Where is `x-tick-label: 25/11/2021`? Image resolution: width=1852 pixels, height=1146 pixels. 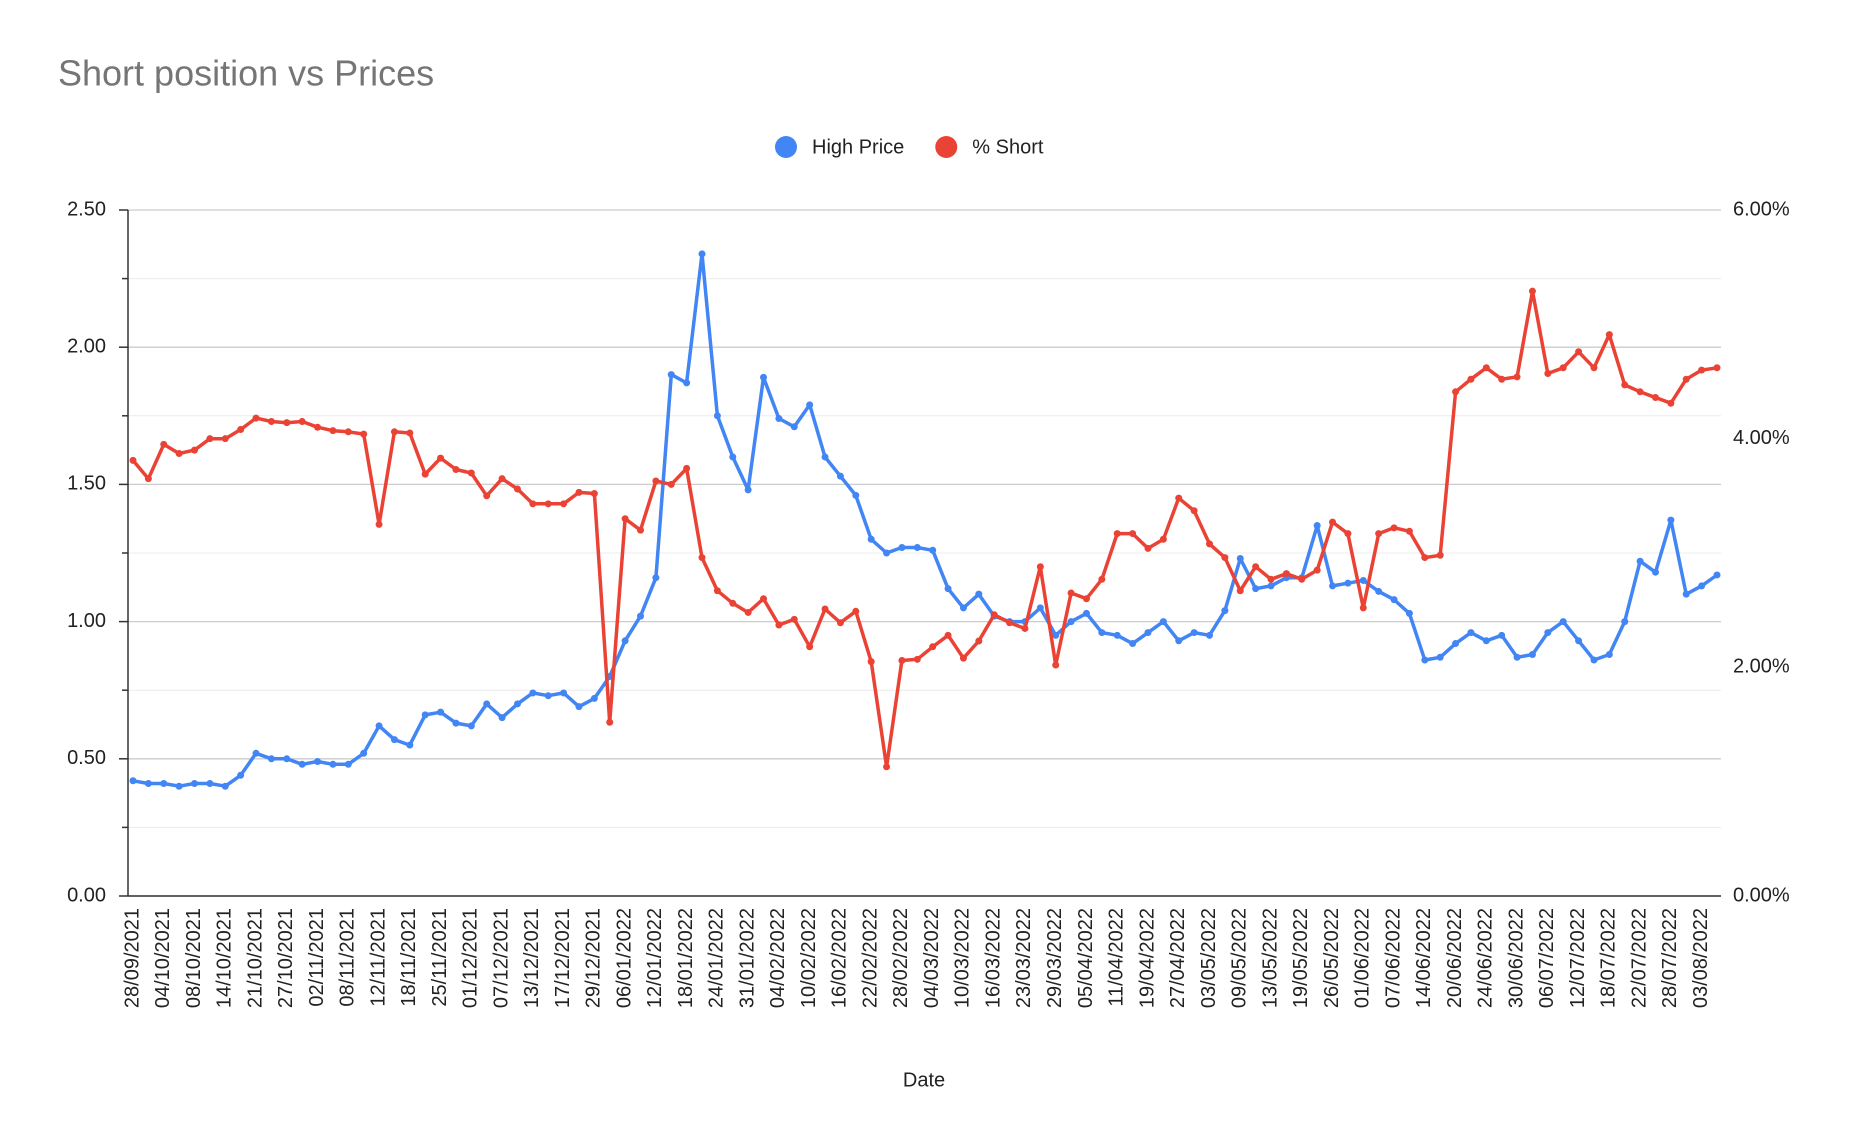
x-tick-label: 25/11/2021 is located at coordinates (440, 957).